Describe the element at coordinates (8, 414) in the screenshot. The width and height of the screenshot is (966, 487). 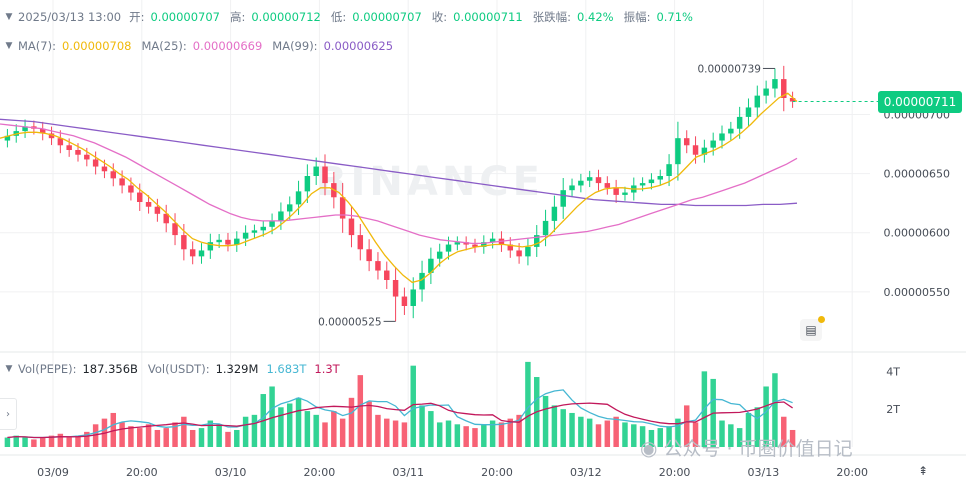
I see `expand-panel-button: ›` at that location.